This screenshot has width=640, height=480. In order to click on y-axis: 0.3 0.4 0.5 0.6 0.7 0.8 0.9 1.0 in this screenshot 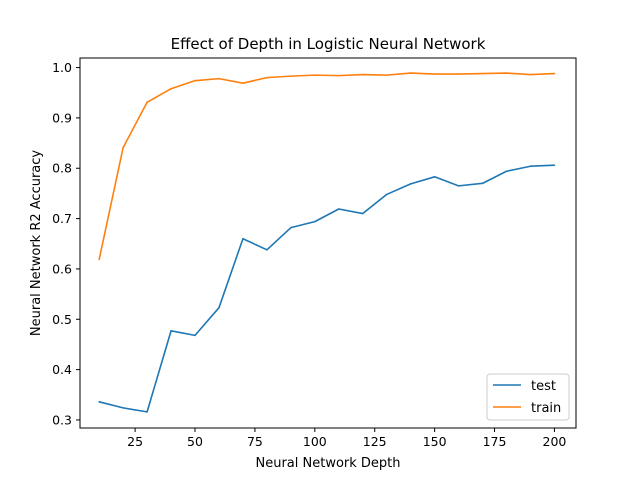, I will do `click(66, 243)`.